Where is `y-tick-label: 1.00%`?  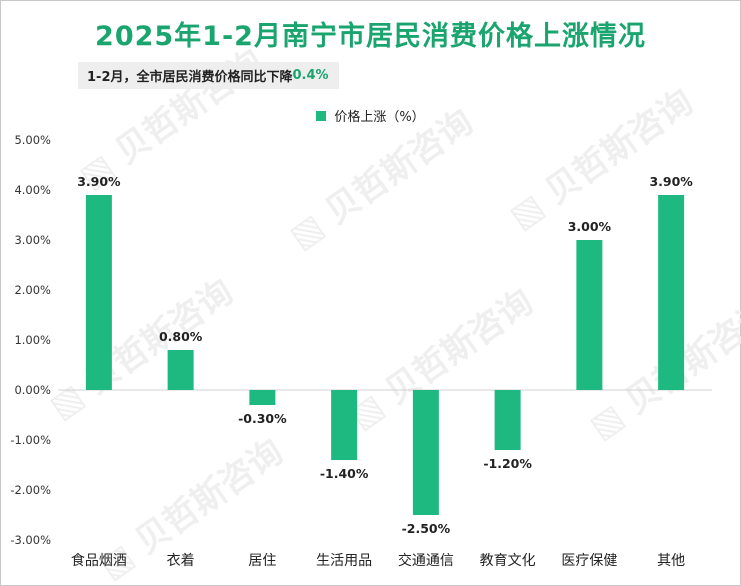
y-tick-label: 1.00% is located at coordinates (32, 340).